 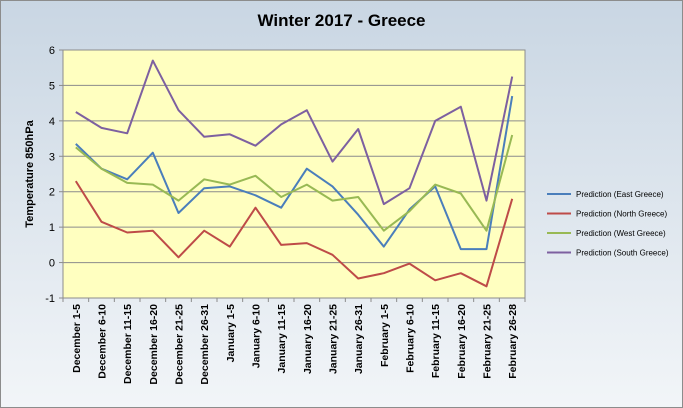 What do you see at coordinates (308, 339) in the screenshot?
I see `x-tick-label: January 16-20` at bounding box center [308, 339].